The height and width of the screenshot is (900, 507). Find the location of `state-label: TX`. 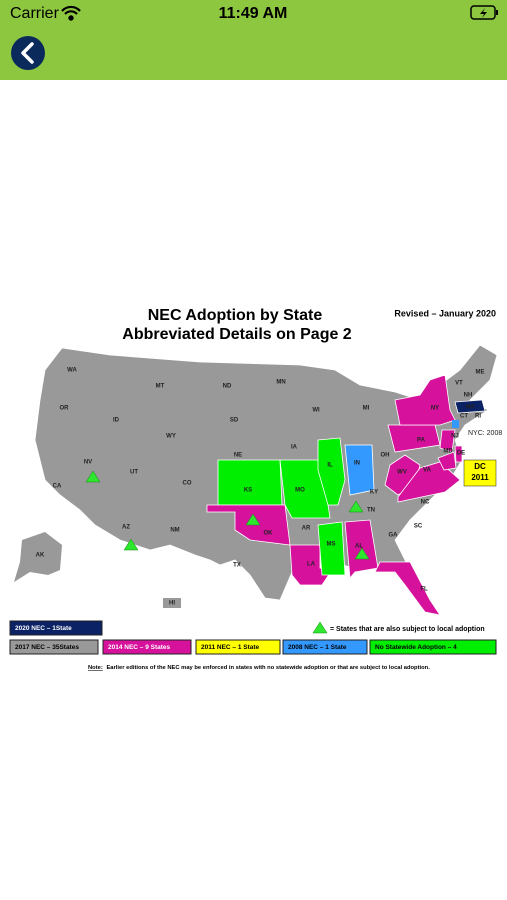

state-label: TX is located at coordinates (237, 566).